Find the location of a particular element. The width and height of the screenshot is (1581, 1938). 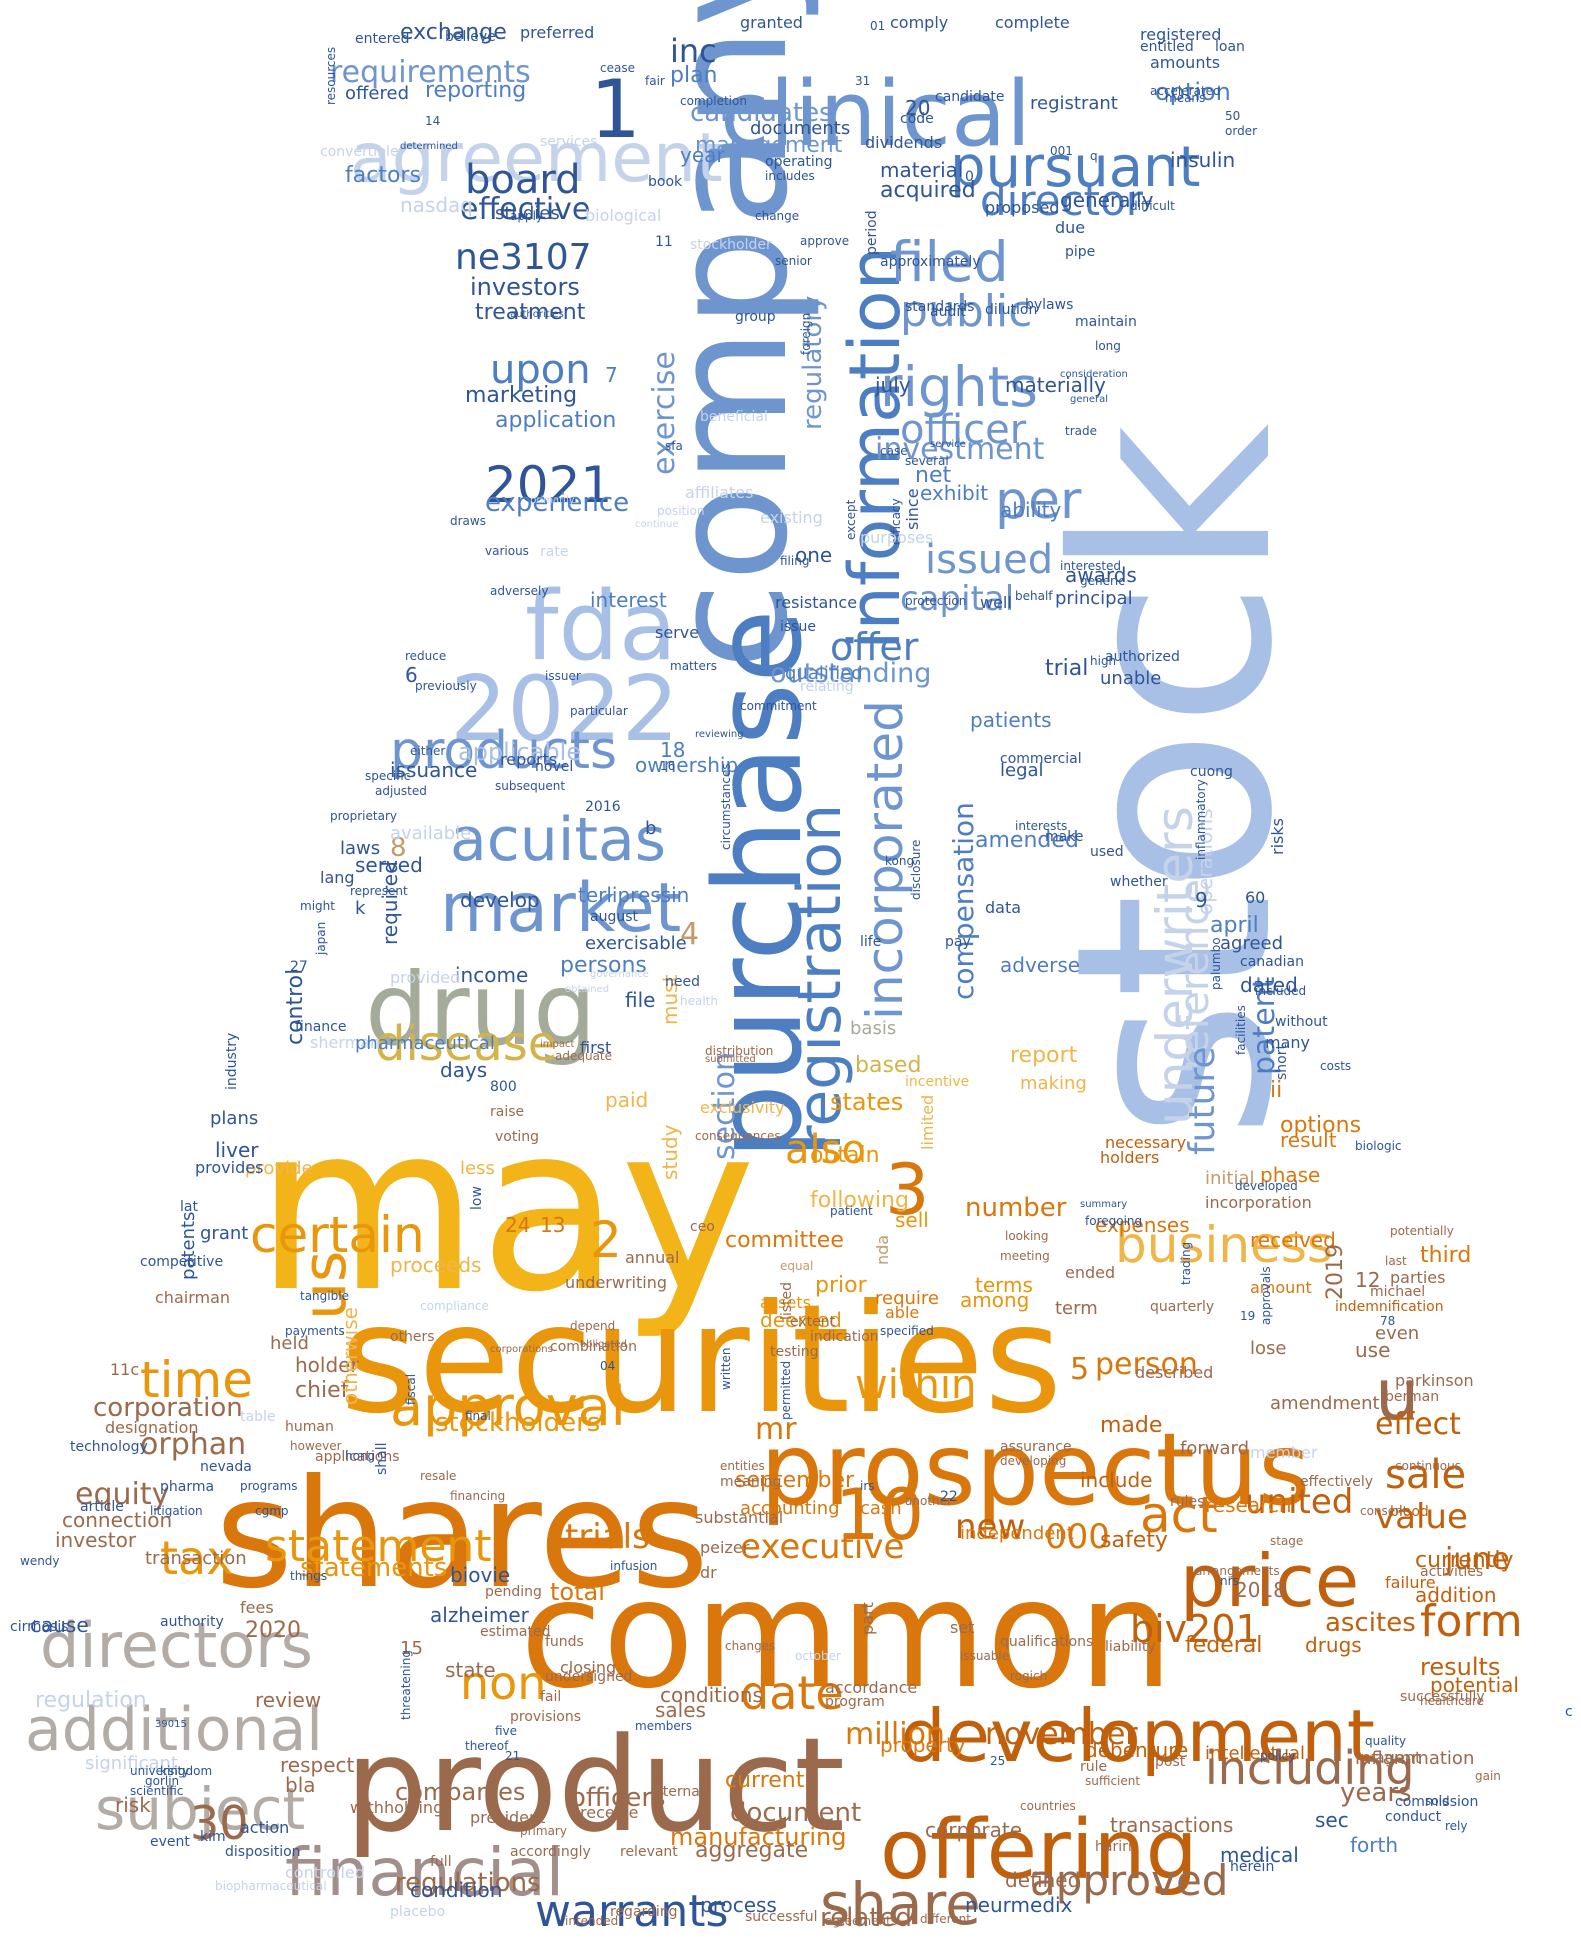

word-trade: trade is located at coordinates (1081, 431).